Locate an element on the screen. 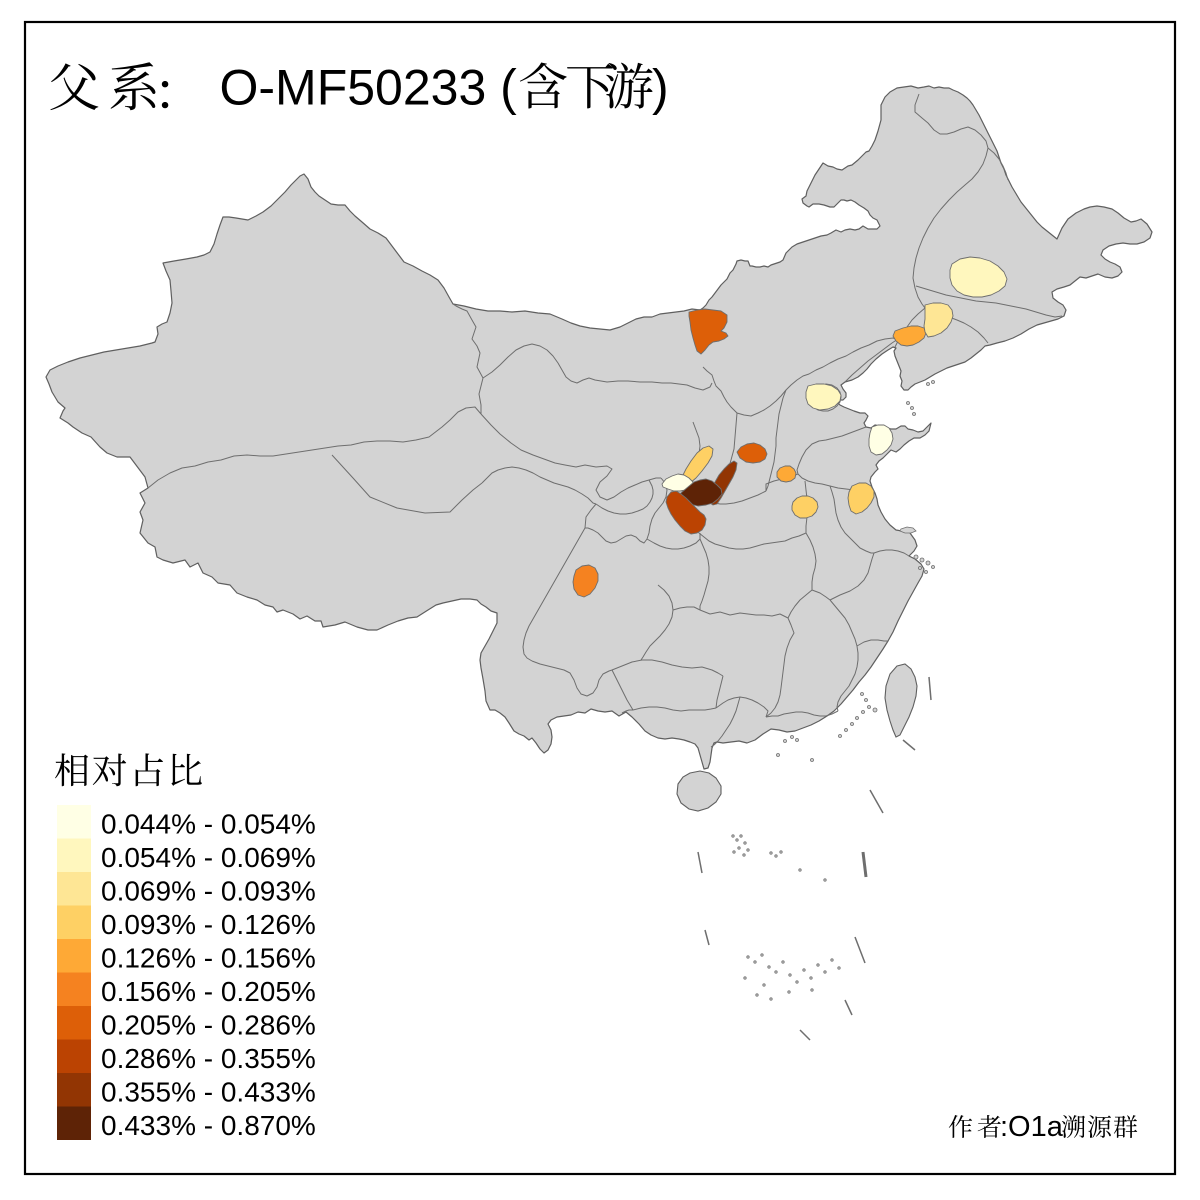 This screenshot has width=1200, height=1200. svg-text: 0.093% - 0.126% is located at coordinates (208, 924).